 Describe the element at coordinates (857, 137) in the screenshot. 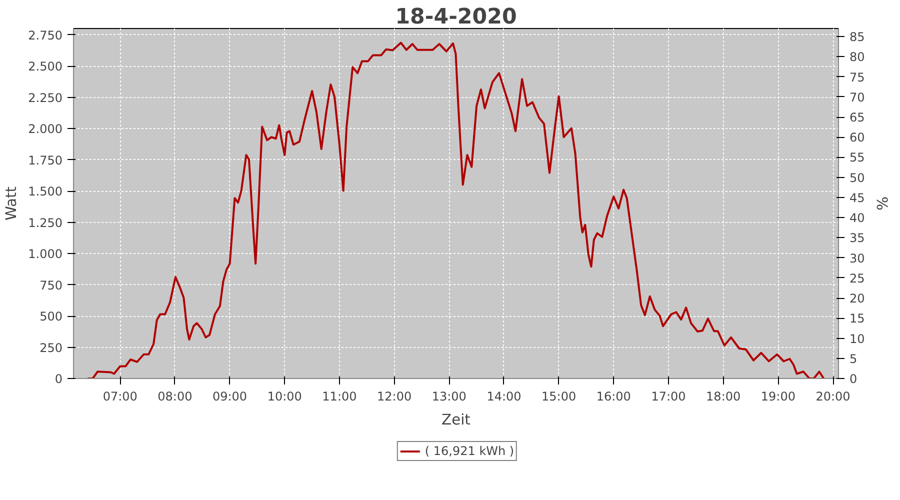

I see `y2-tick-label: 60` at that location.